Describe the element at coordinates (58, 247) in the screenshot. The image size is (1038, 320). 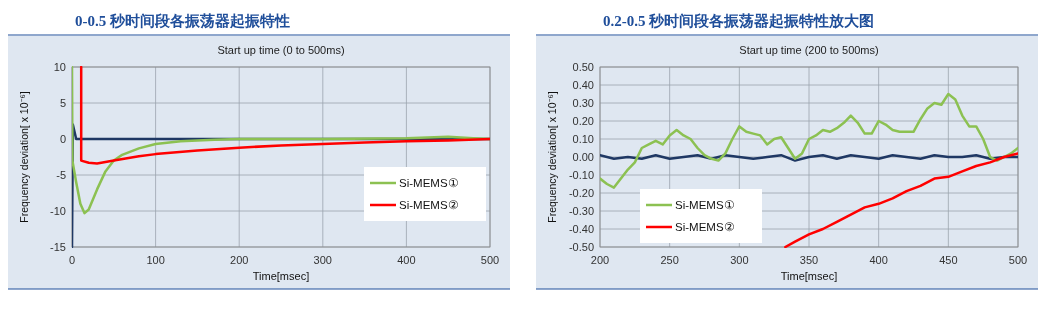
I see `y-tick-label: -15` at that location.